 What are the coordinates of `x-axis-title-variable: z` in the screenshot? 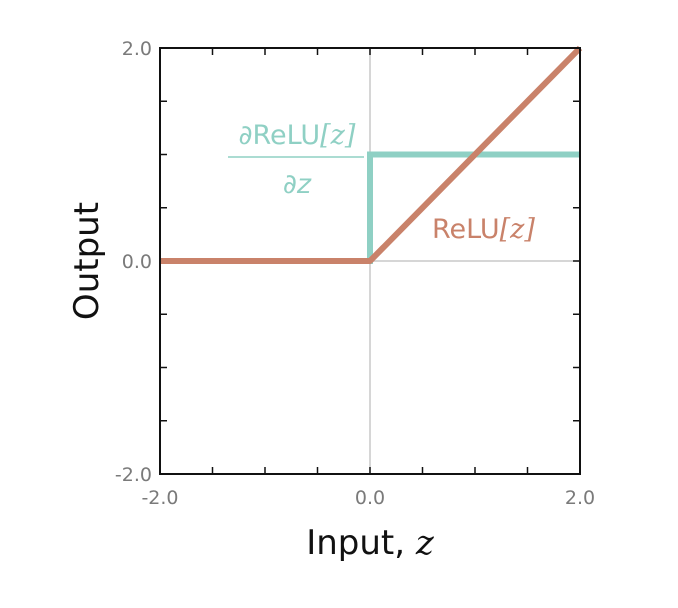 It's located at (425, 543).